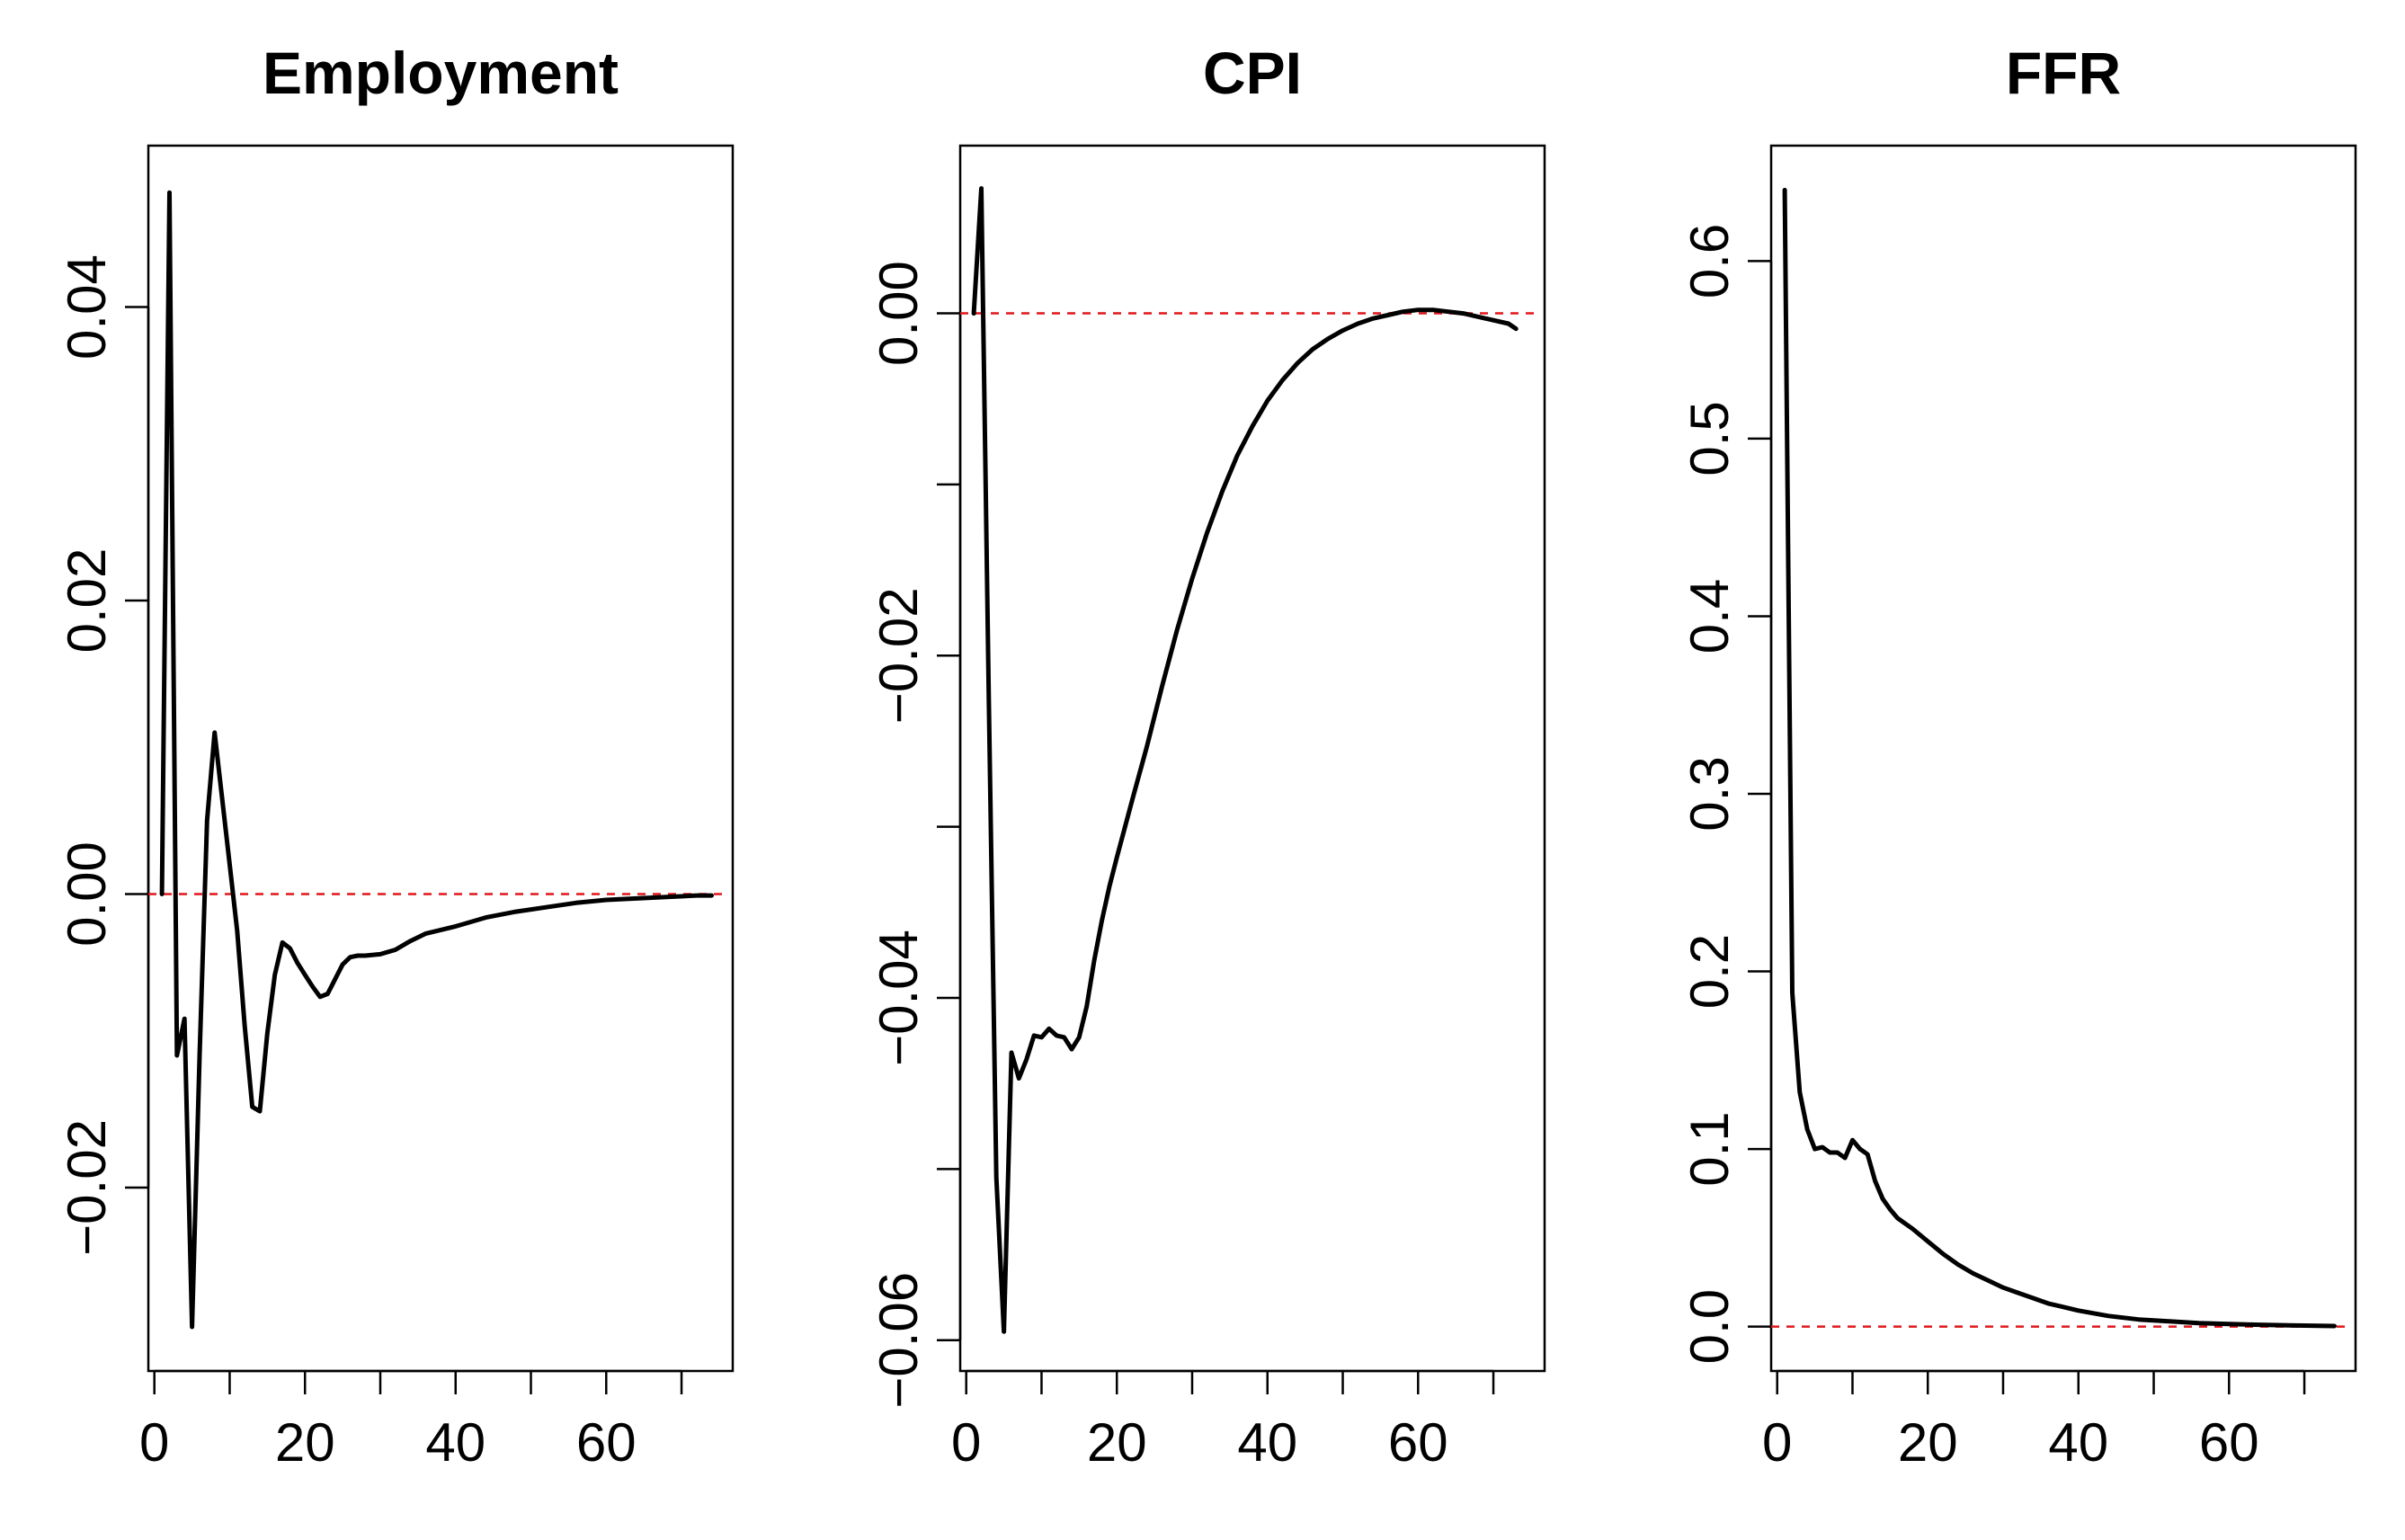 Image resolution: width=2405 pixels, height=1540 pixels. What do you see at coordinates (1709, 1148) in the screenshot?
I see `y-tick-label: 0.1` at bounding box center [1709, 1148].